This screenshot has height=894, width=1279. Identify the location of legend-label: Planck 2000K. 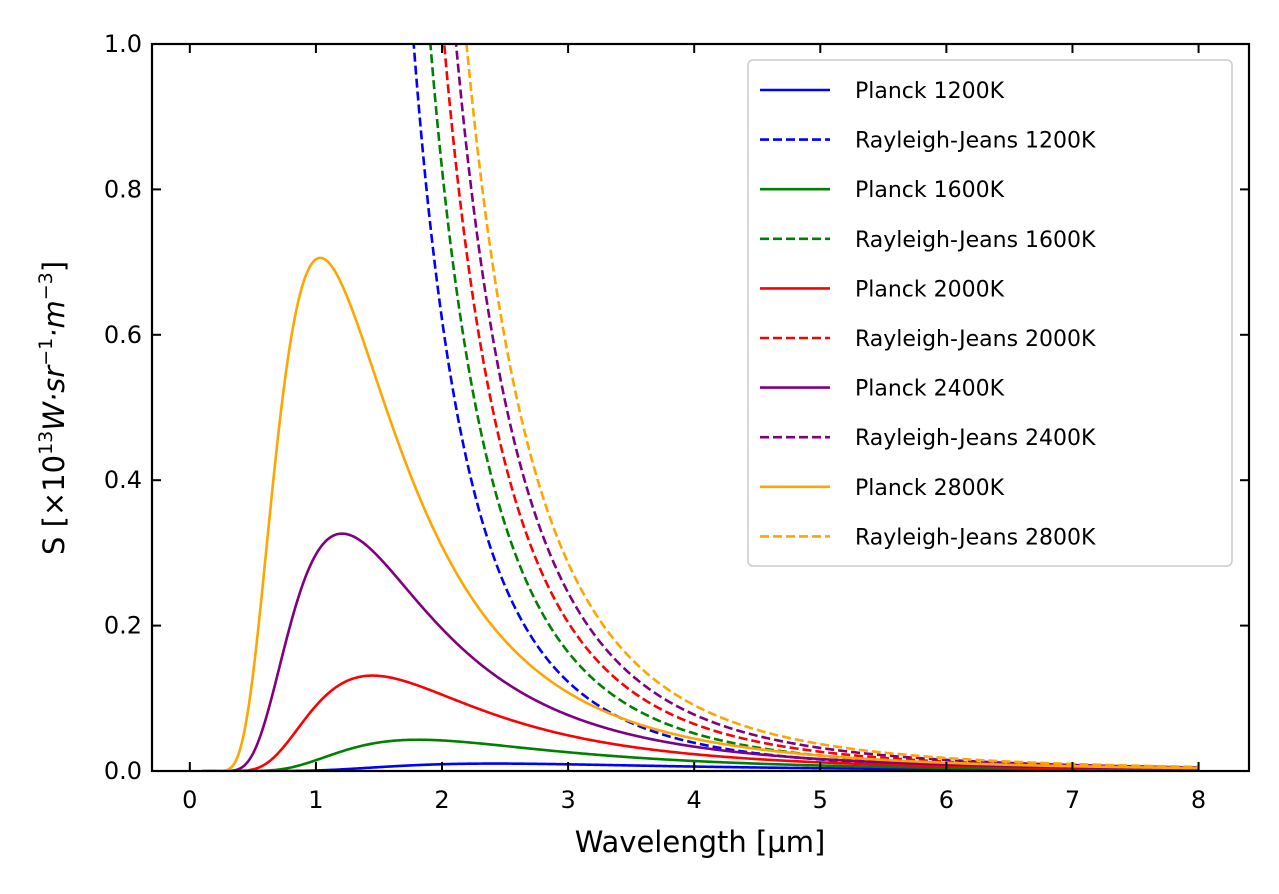
(930, 289).